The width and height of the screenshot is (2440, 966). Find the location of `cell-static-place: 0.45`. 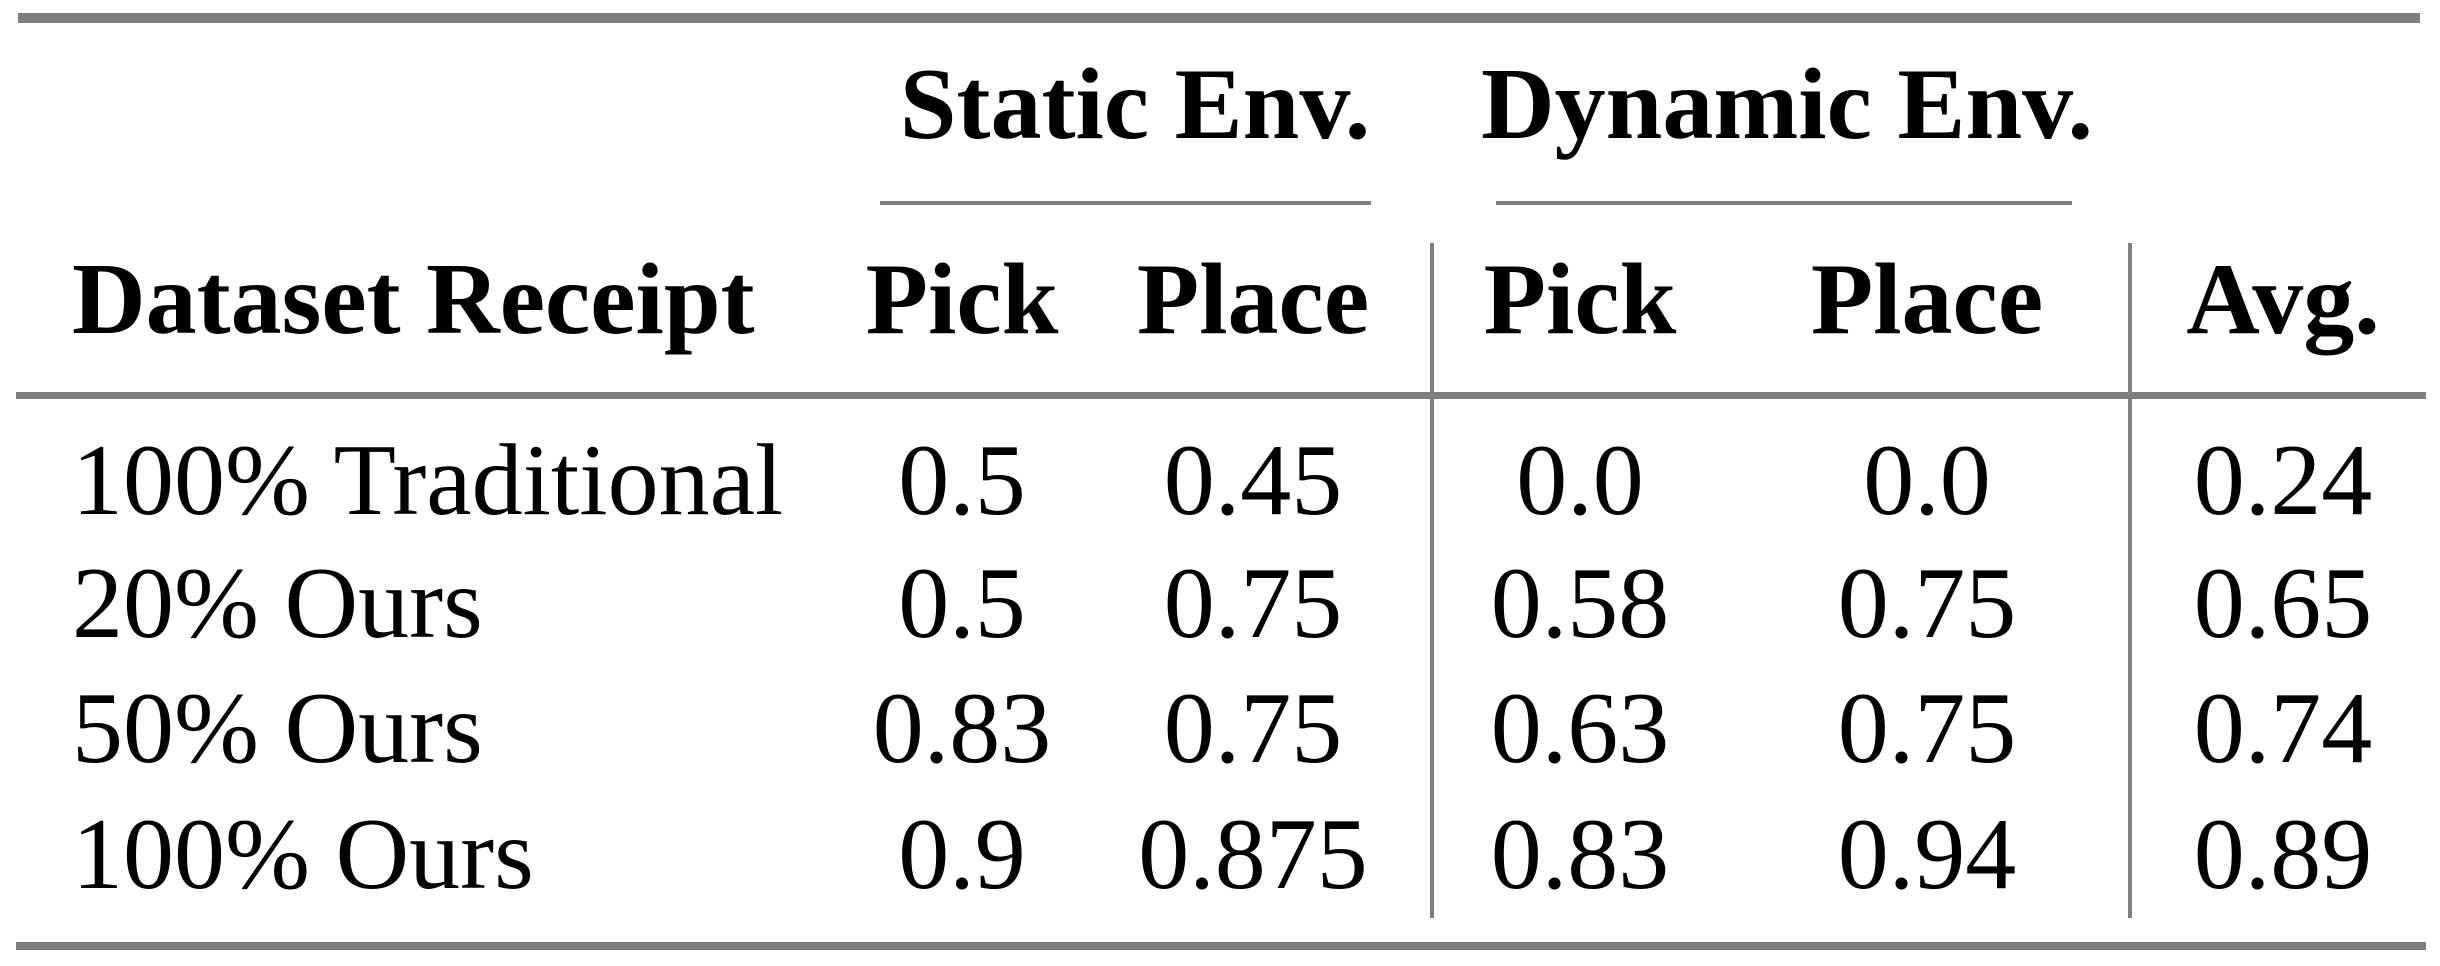

cell-static-place: 0.45 is located at coordinates (1253, 480).